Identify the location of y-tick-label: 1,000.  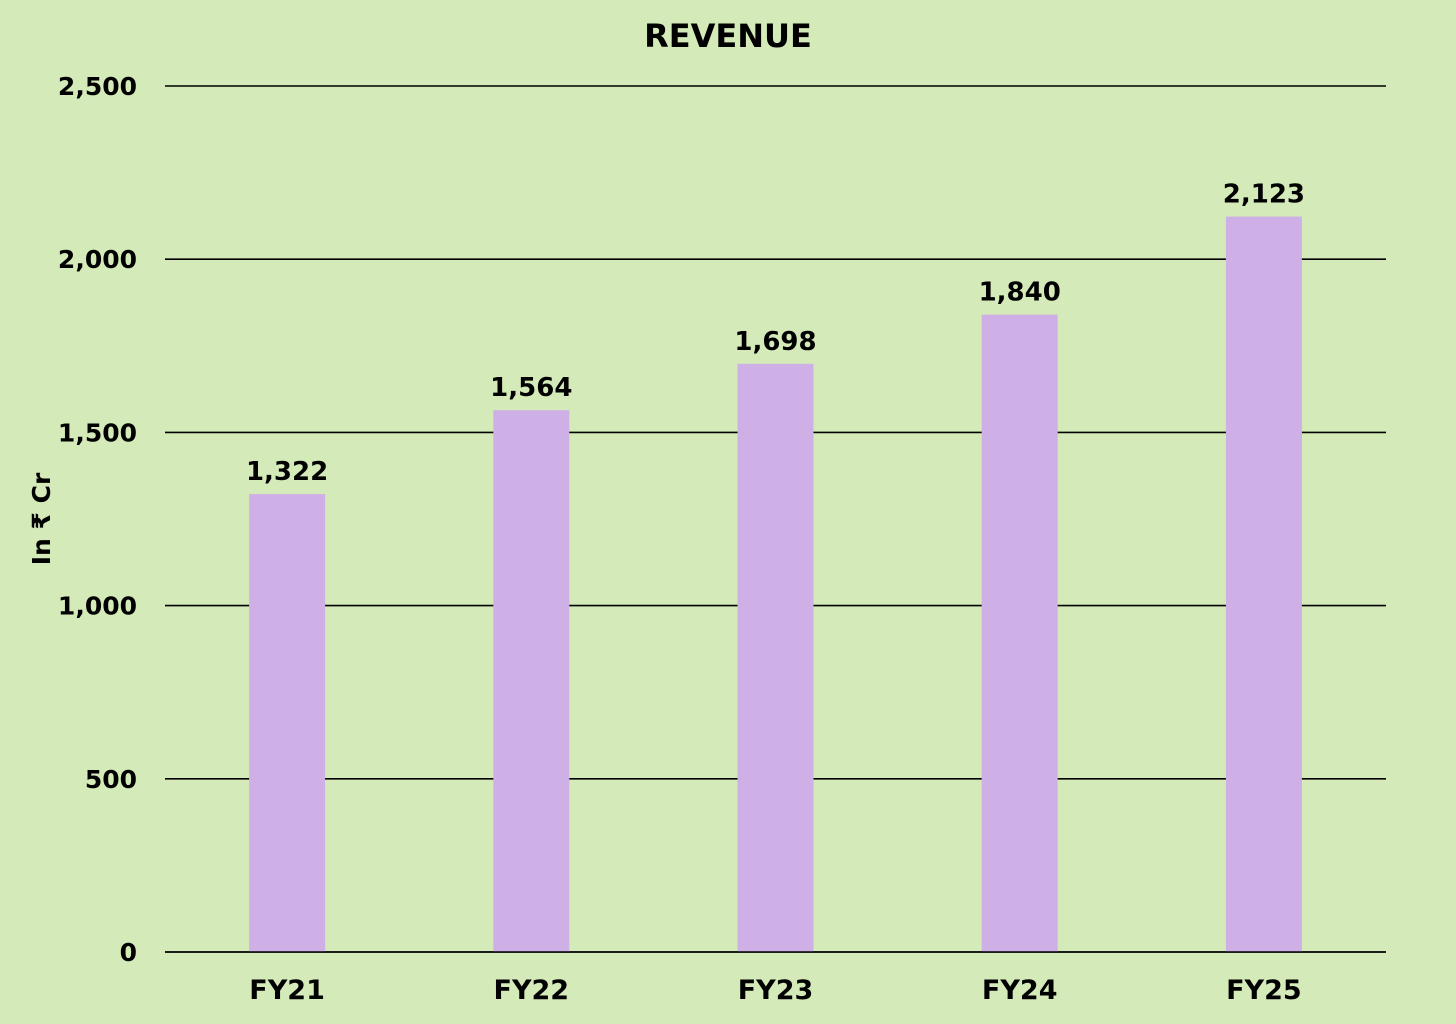
(97, 606).